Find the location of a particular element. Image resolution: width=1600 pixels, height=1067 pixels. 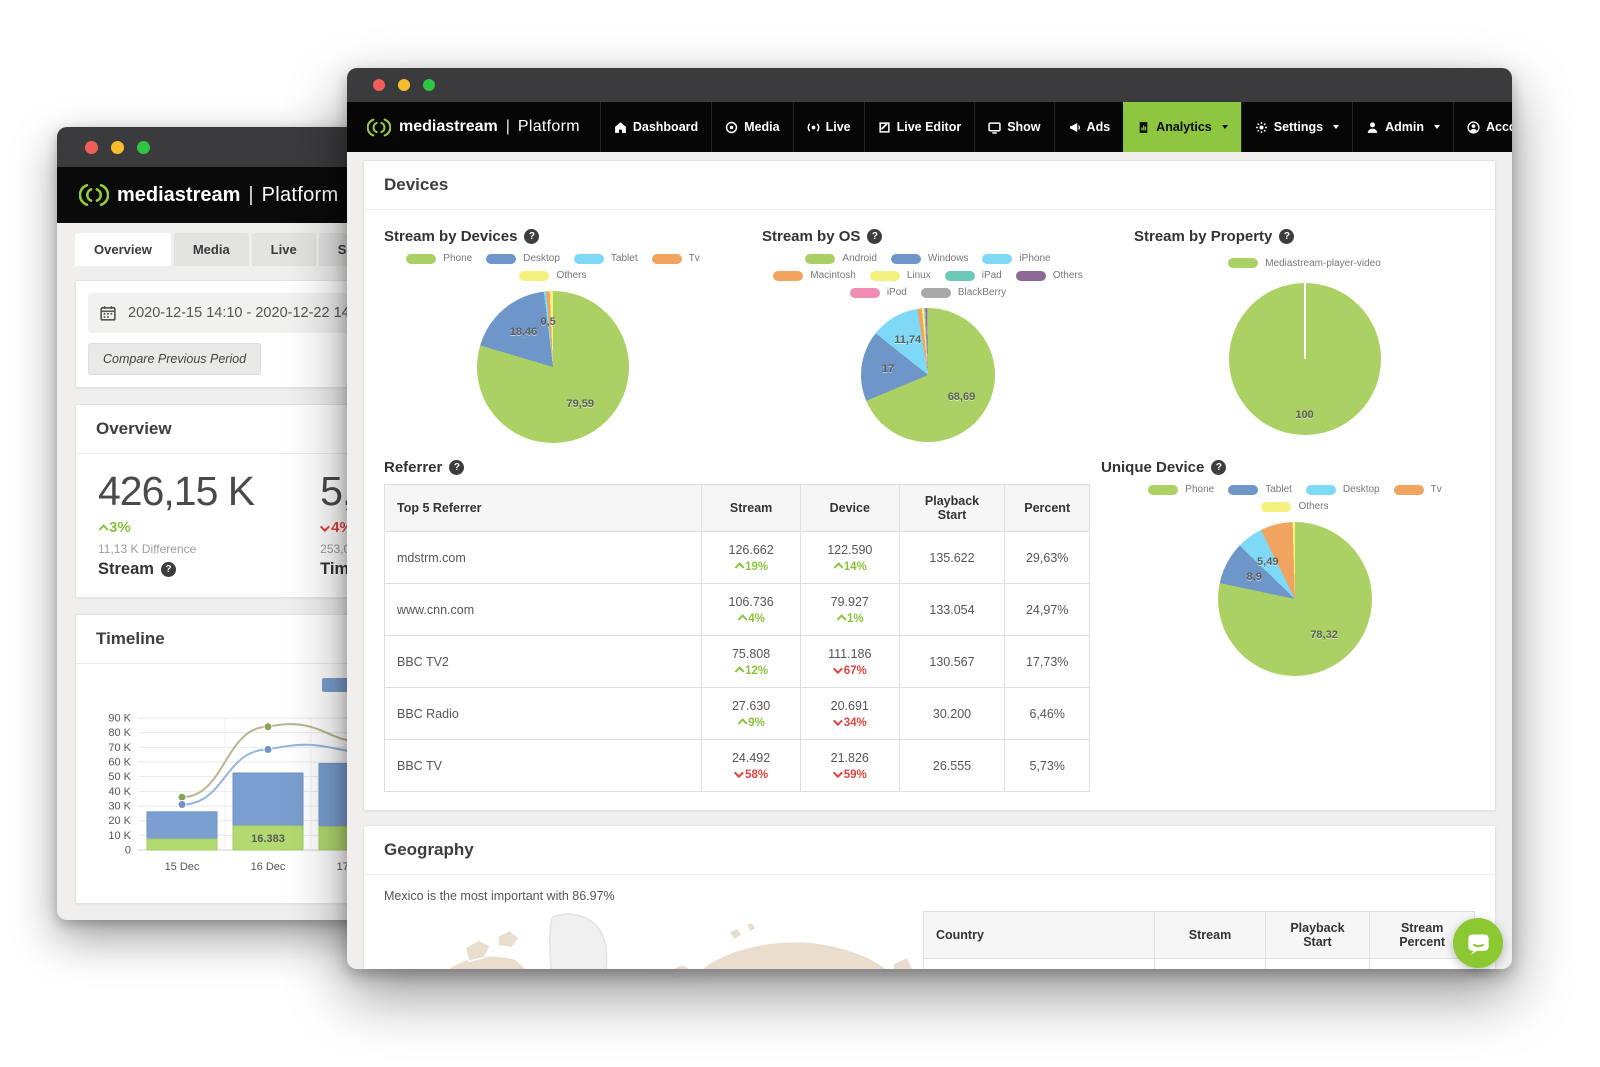

pie-chart: 100 is located at coordinates (1304, 359).